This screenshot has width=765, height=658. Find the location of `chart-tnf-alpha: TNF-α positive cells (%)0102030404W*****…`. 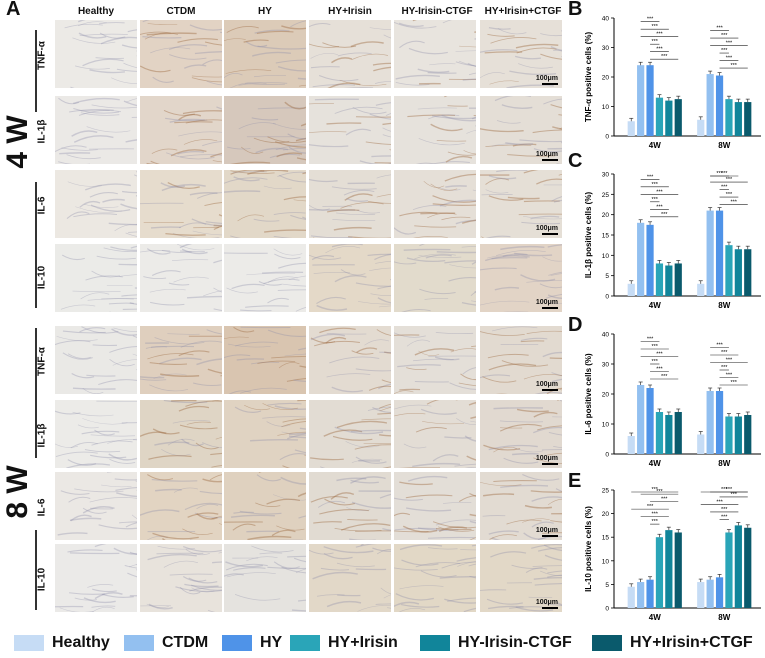

chart-tnf-alpha: TNF-α positive cells (%)0102030404W*****… is located at coordinates (672, 83).